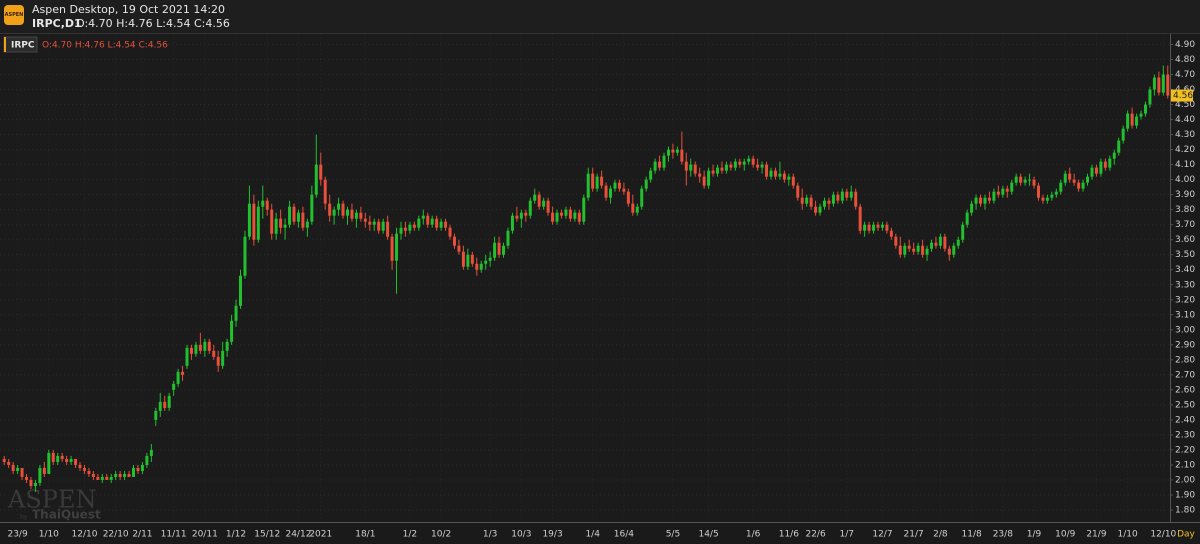 The width and height of the screenshot is (1200, 544). What do you see at coordinates (1185, 120) in the screenshot?
I see `y-tick-label: 4.40` at bounding box center [1185, 120].